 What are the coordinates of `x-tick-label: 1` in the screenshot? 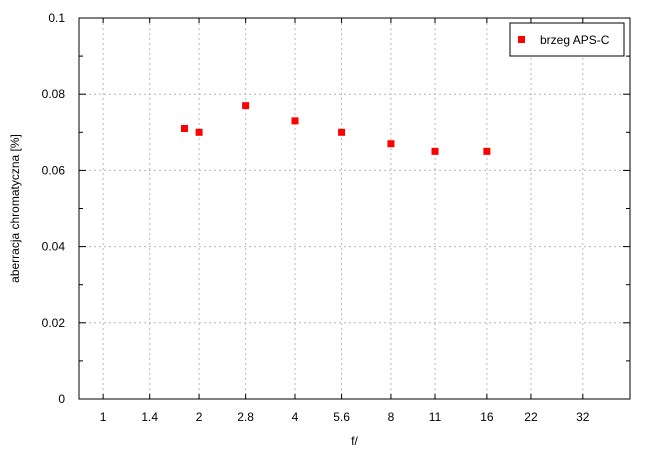 It's located at (103, 417).